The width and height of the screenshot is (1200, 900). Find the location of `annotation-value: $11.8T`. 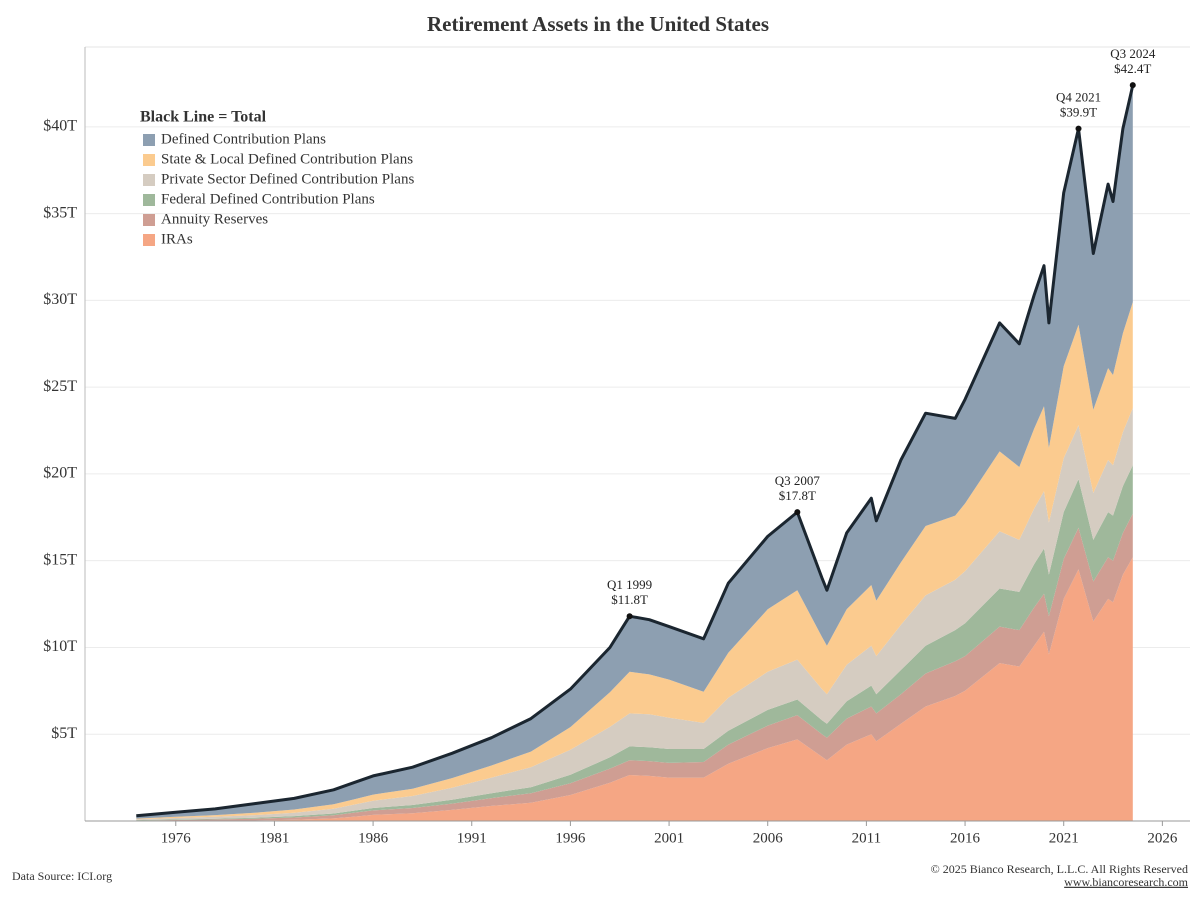

annotation-value: $11.8T is located at coordinates (629, 599).